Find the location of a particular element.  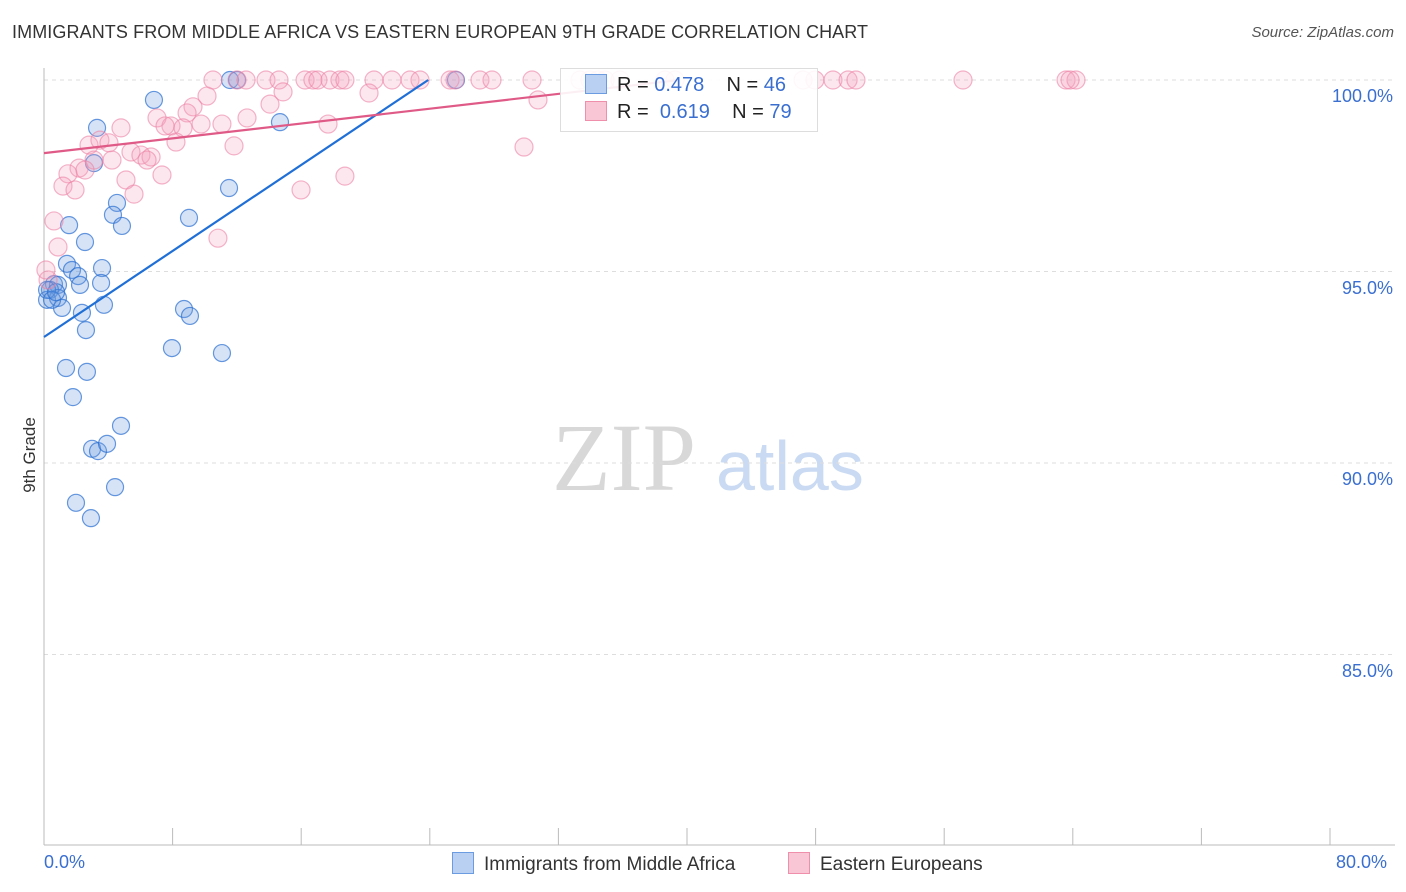

watermark-atlas: atlas is located at coordinates (790, 466).